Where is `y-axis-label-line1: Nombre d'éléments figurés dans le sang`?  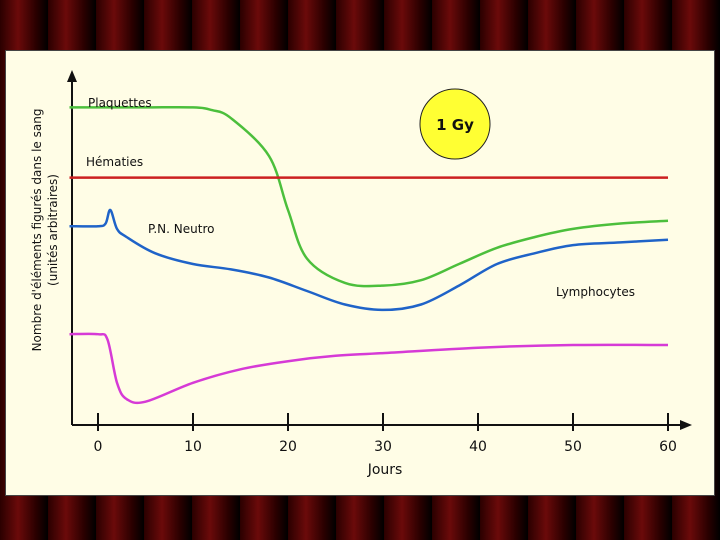
y-axis-label-line1: Nombre d'éléments figurés dans le sang is located at coordinates (37, 230).